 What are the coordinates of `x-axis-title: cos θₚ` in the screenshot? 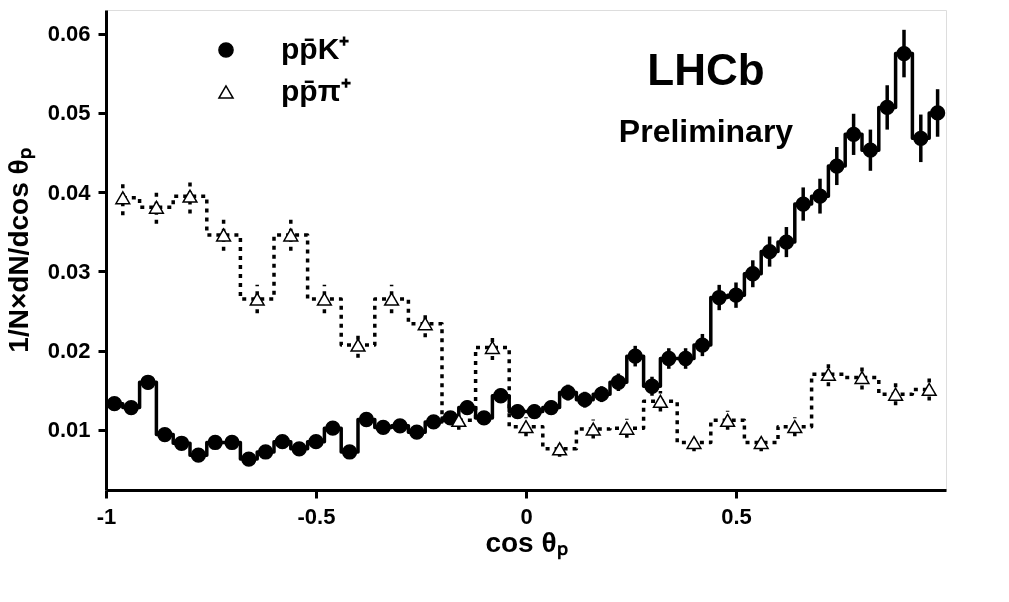 It's located at (526, 543).